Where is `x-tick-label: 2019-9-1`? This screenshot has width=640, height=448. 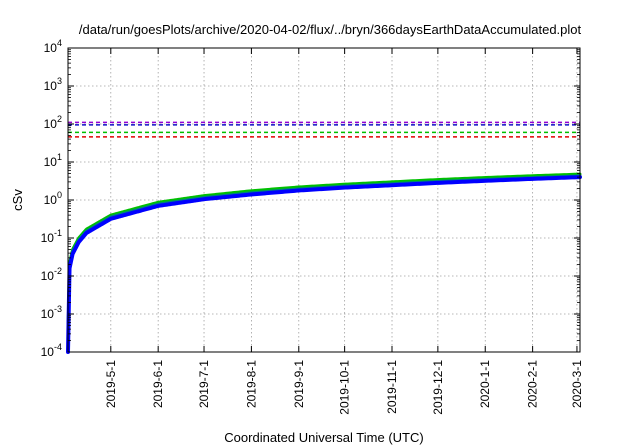 x-tick-label: 2019-9-1 is located at coordinates (299, 384).